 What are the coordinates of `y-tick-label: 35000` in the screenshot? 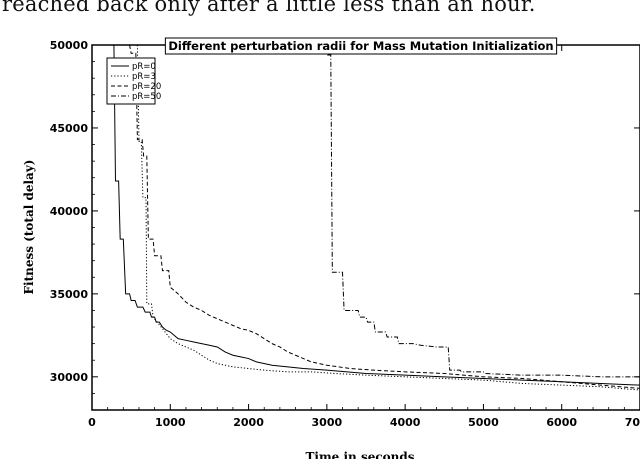 It's located at (69, 294).